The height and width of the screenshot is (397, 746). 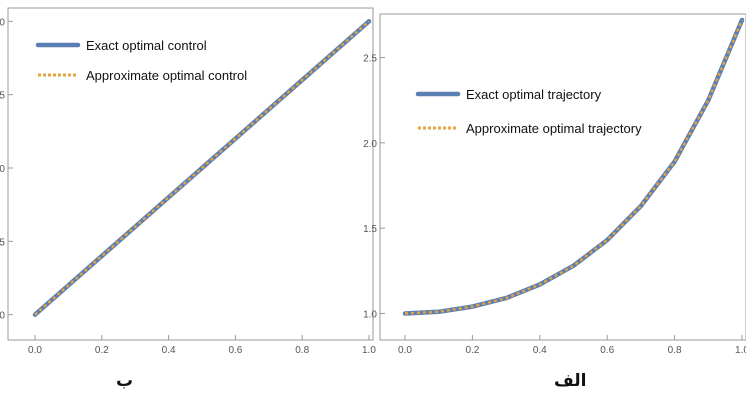 I want to click on legend-label: Exact optimal control, so click(x=146, y=45).